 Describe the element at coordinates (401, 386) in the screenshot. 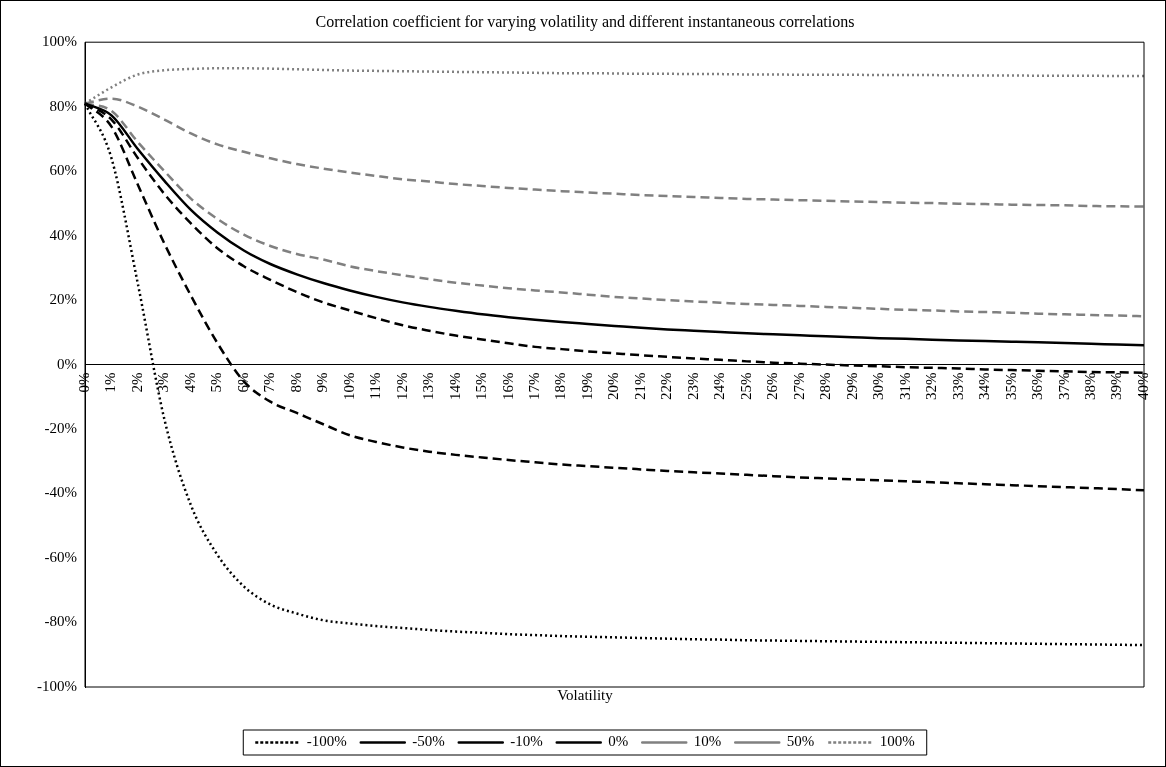

I see `x-tick-label: 12%` at that location.